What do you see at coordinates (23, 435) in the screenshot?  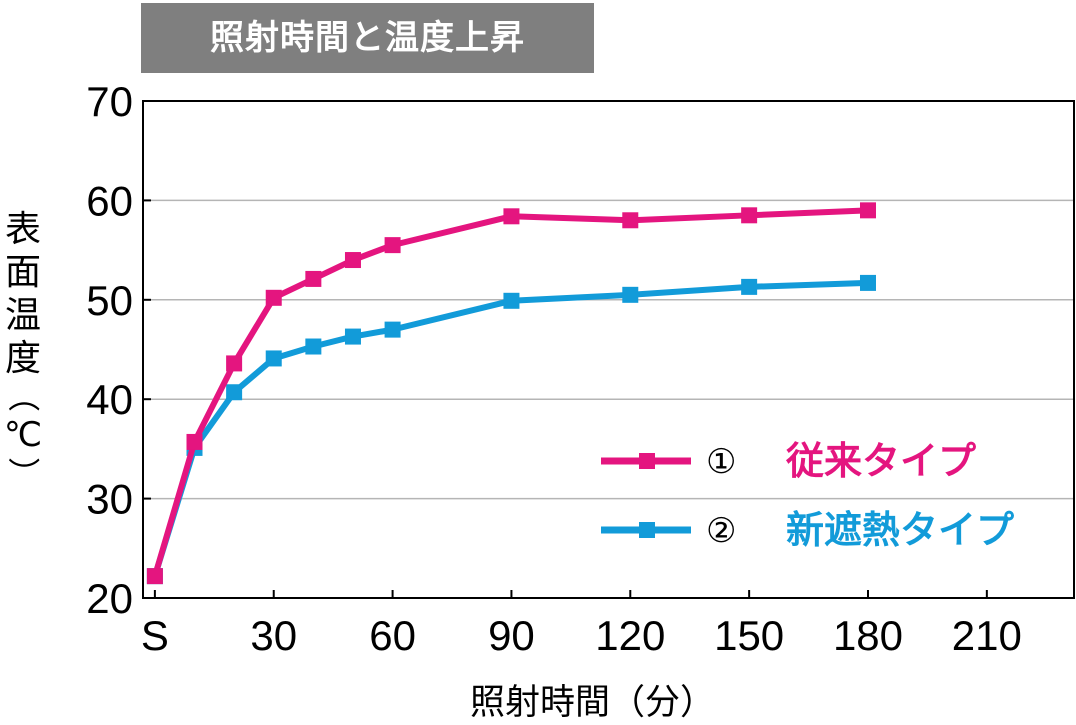 I see `y-axis-unit: ℃` at bounding box center [23, 435].